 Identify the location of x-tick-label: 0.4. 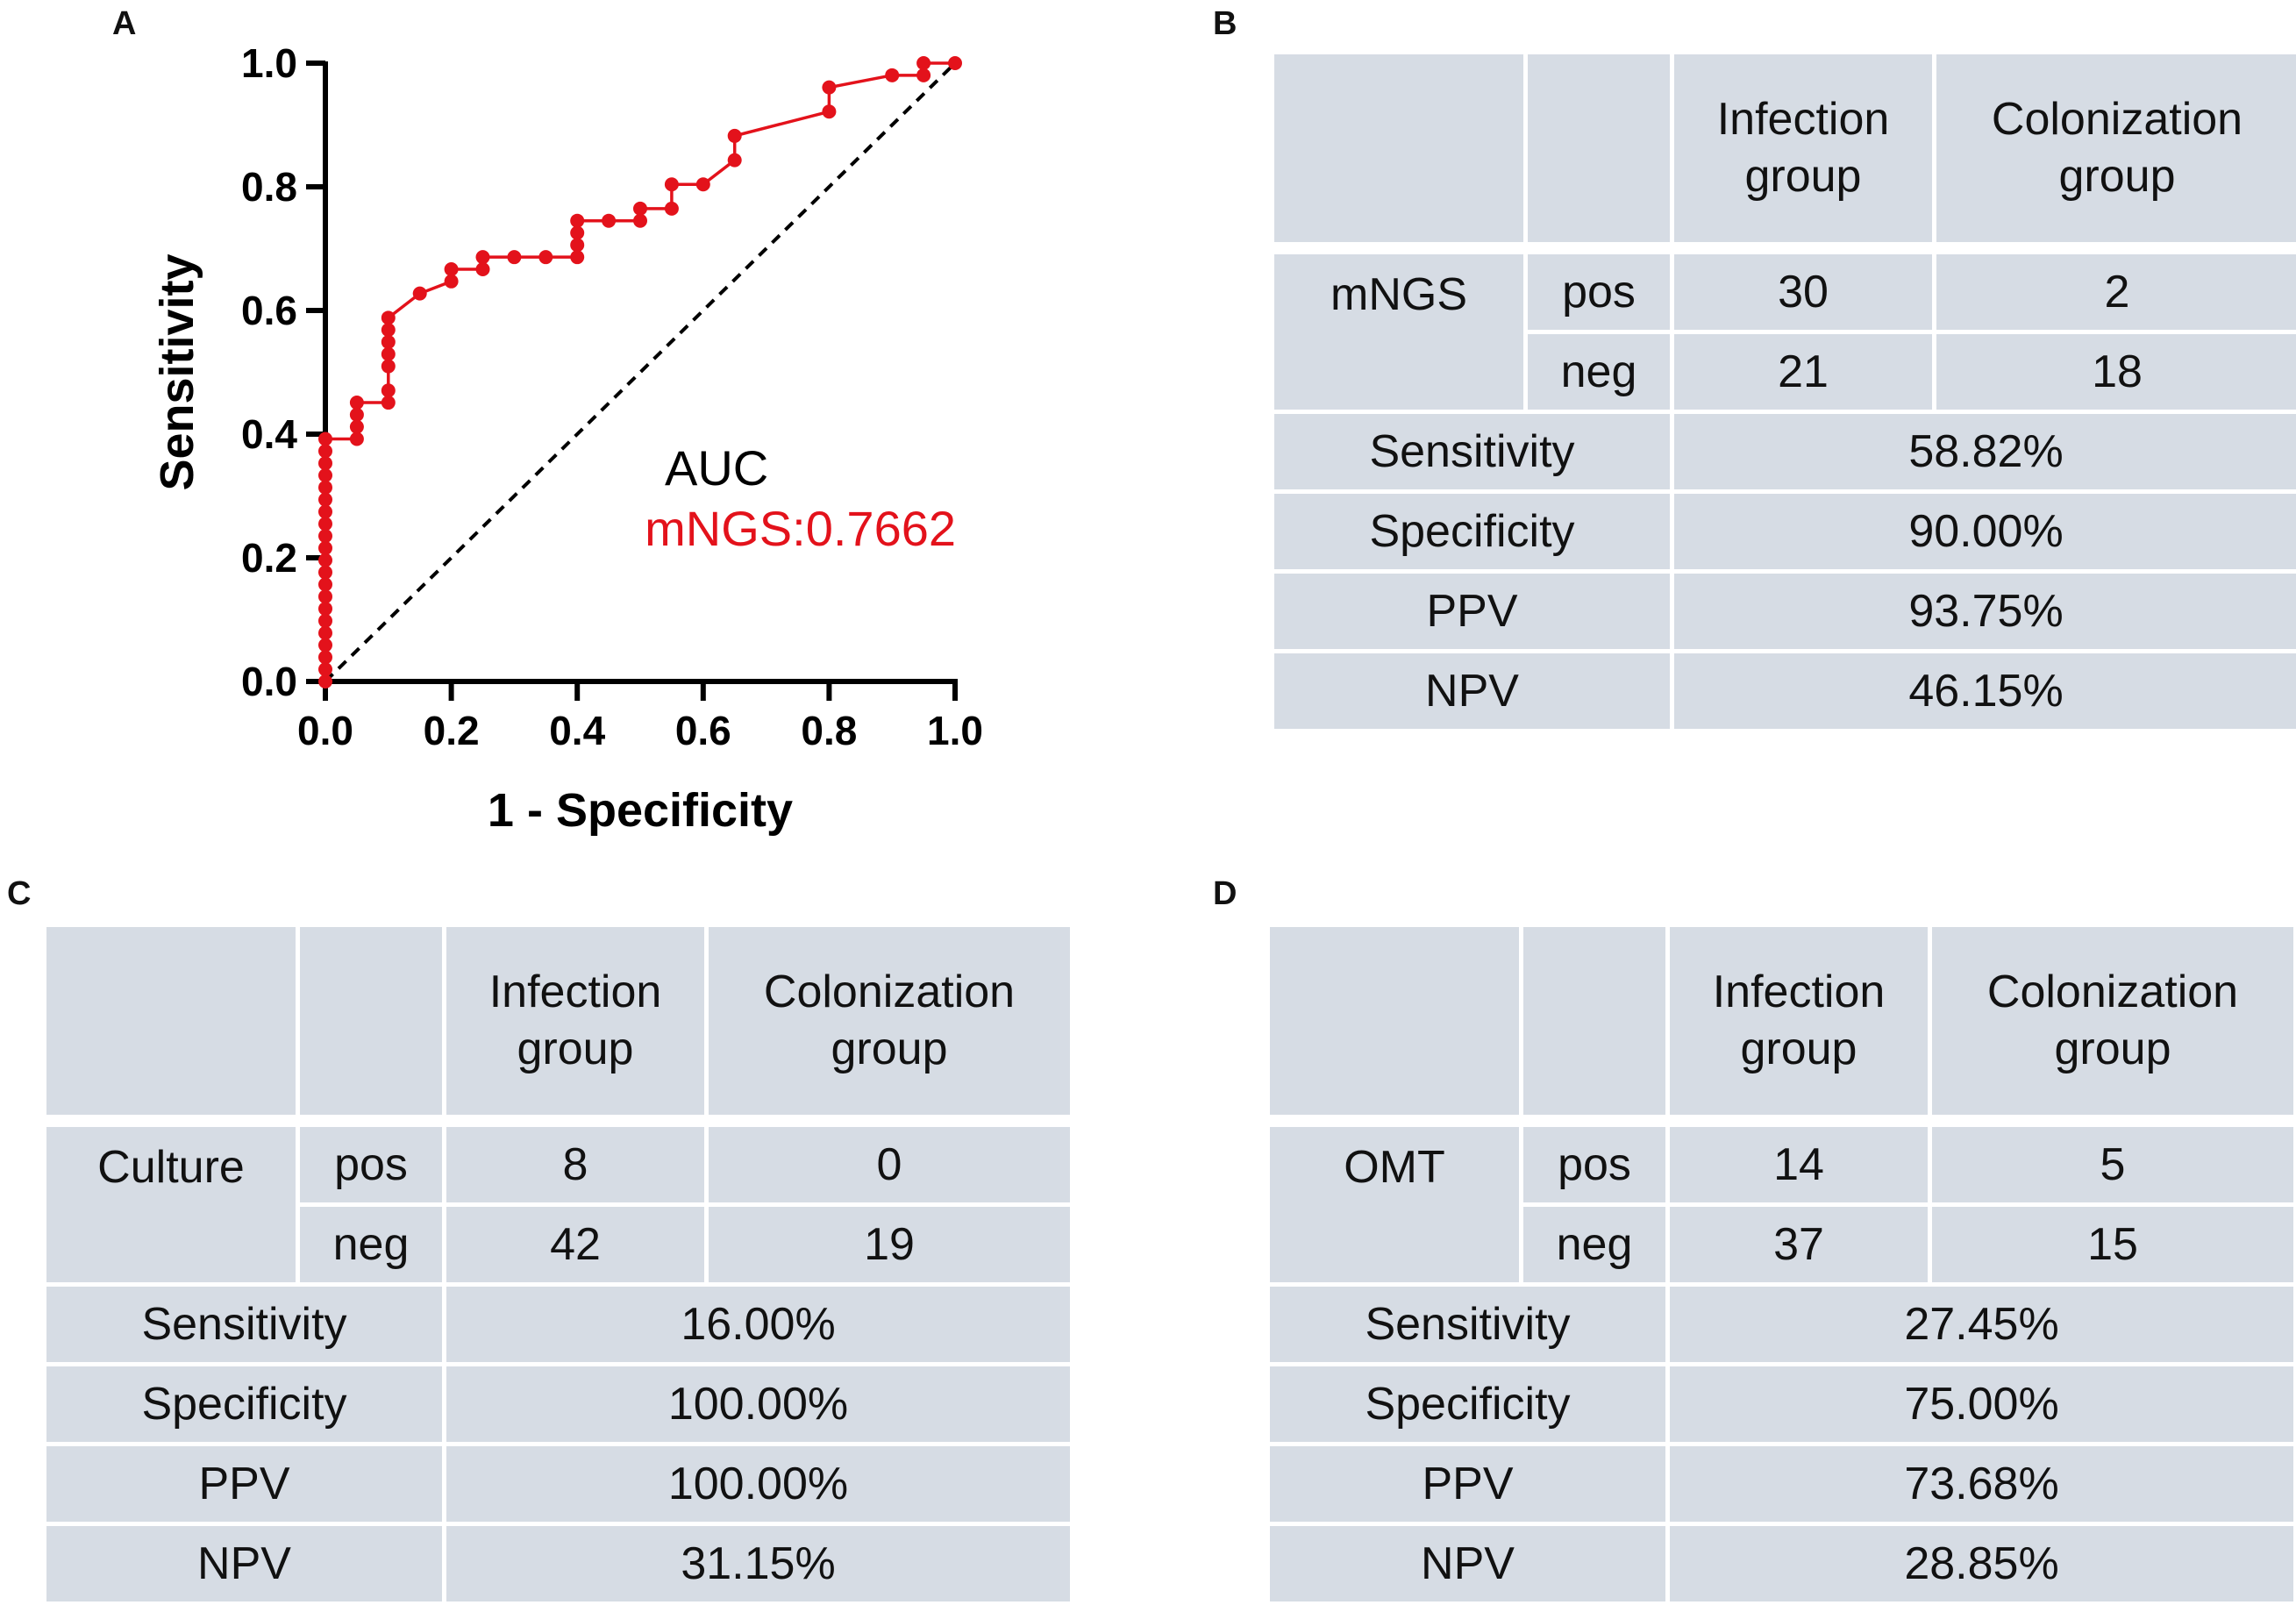
(577, 730).